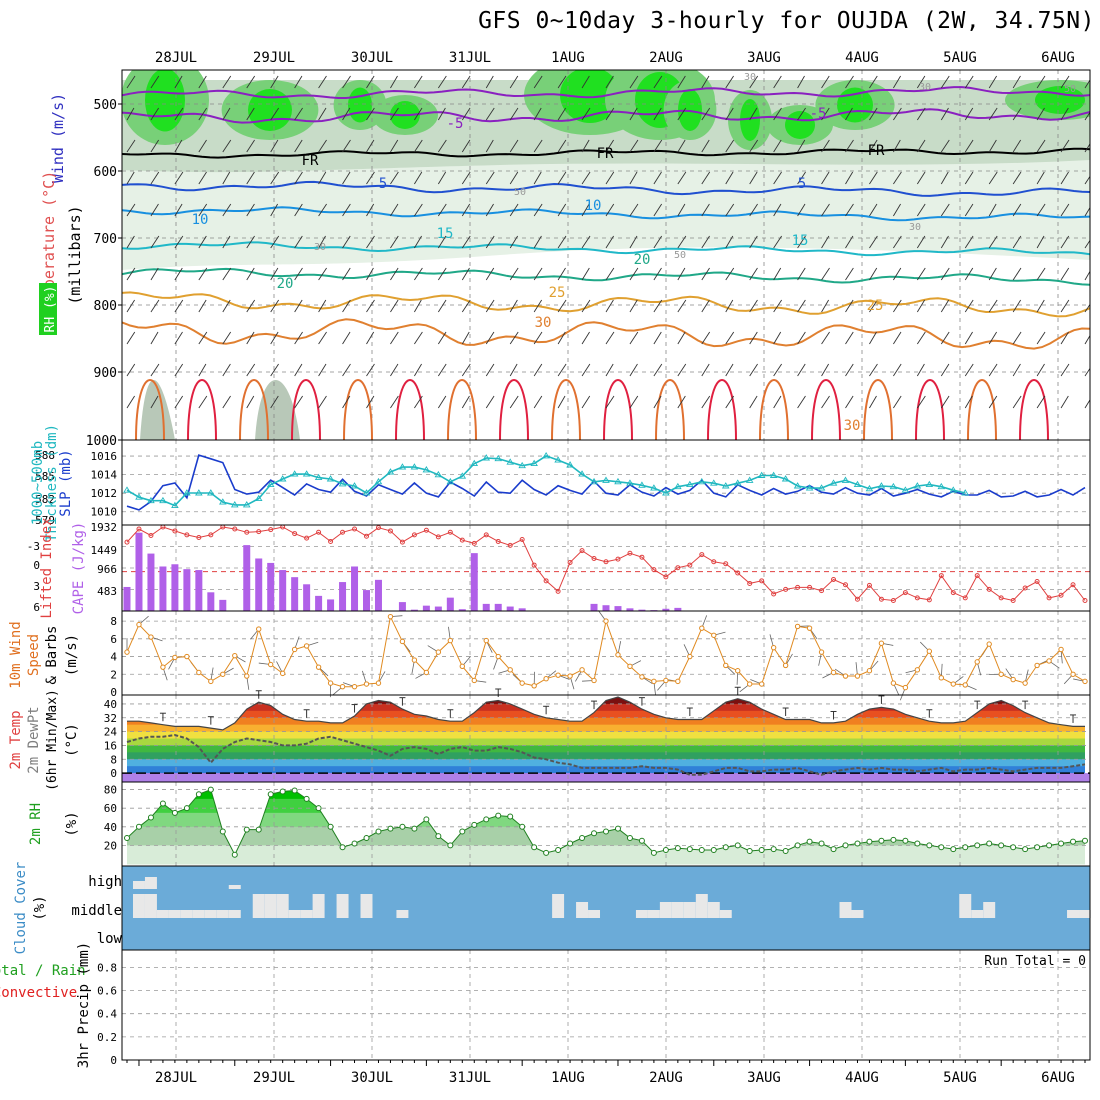 The height and width of the screenshot is (1100, 1100). I want to click on date-label-top: 30JUL, so click(372, 58).